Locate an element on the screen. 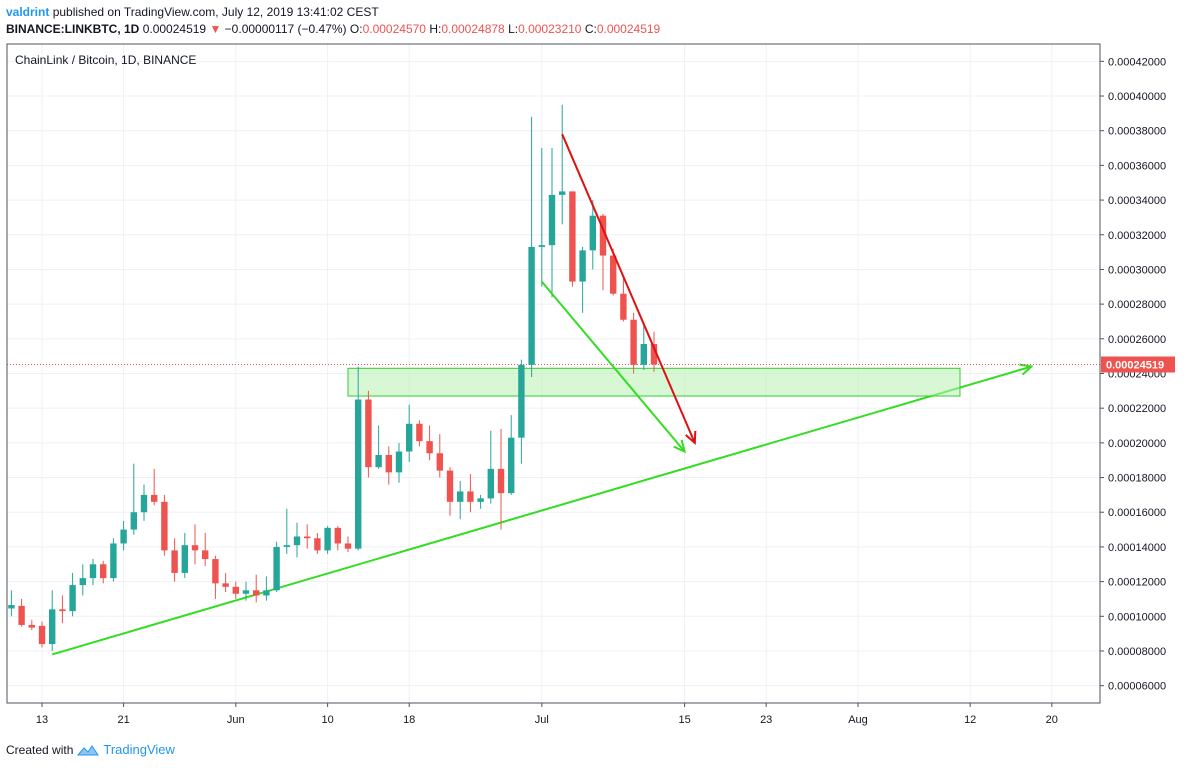 This screenshot has height=768, width=1186. tradingview-brand-link: TradingView is located at coordinates (139, 749).